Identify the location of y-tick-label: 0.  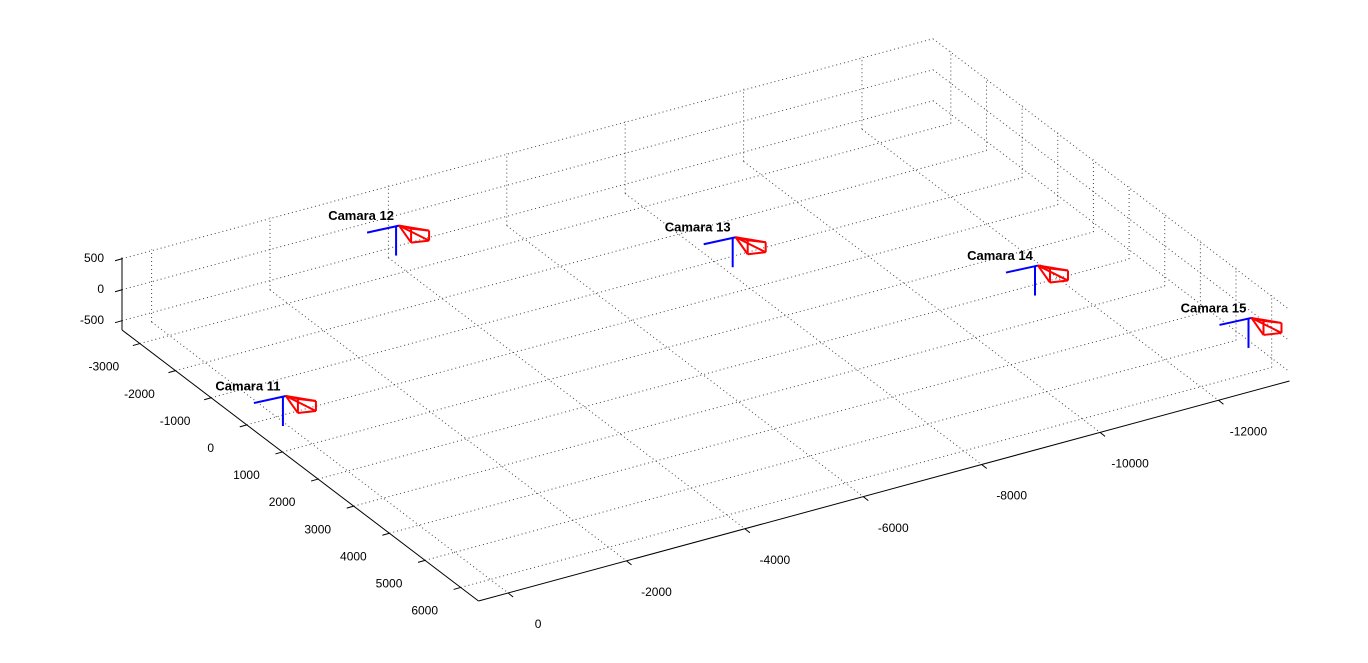
(210, 448).